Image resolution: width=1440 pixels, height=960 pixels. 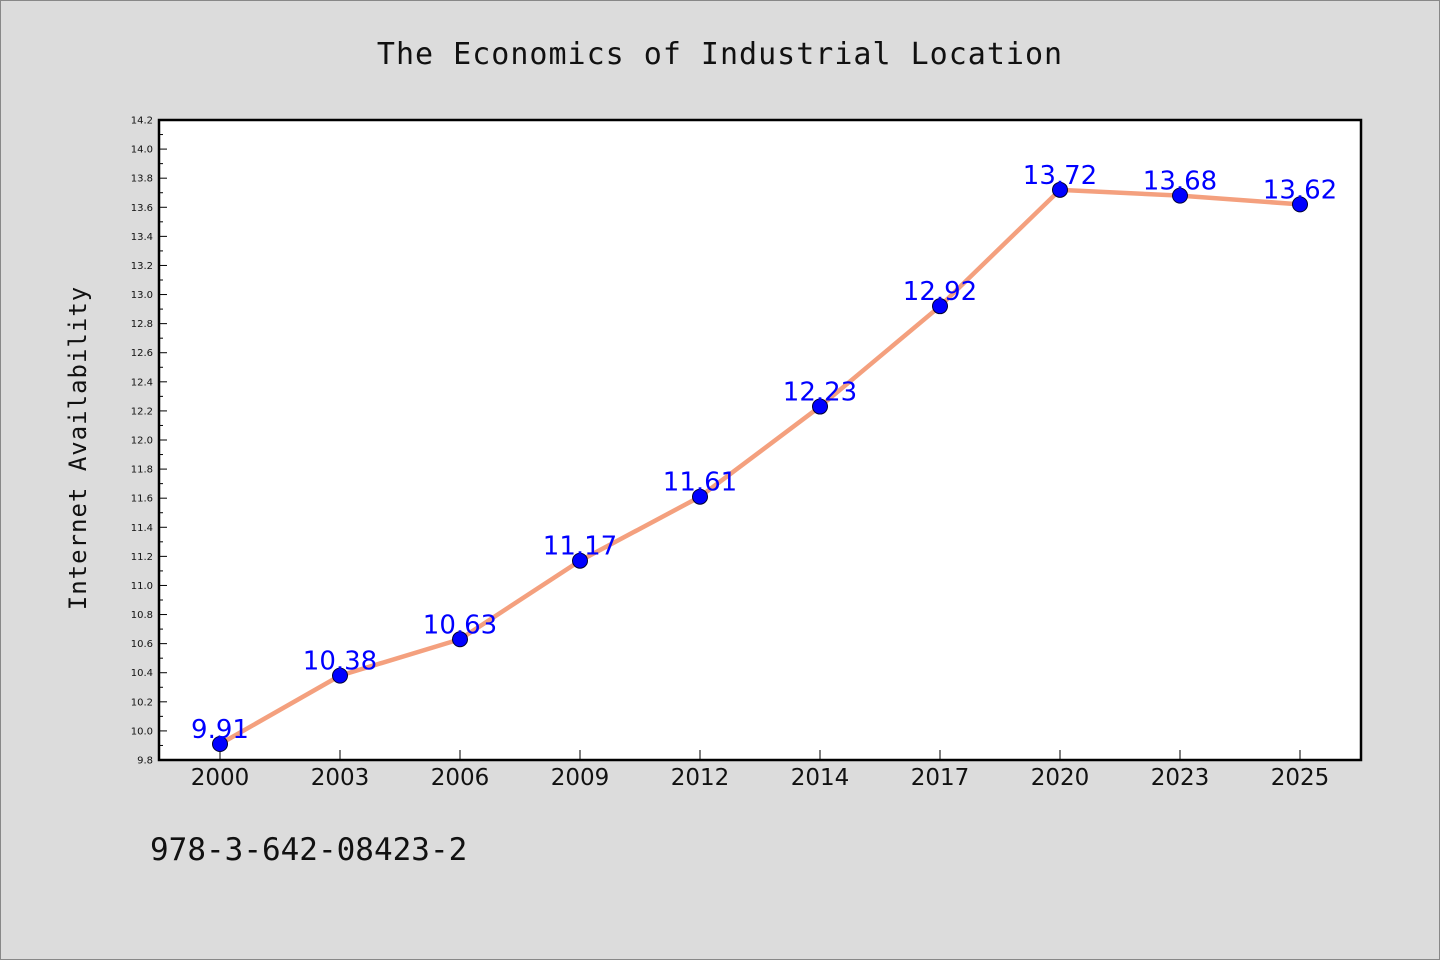 I want to click on data-label: 12.92, so click(x=940, y=292).